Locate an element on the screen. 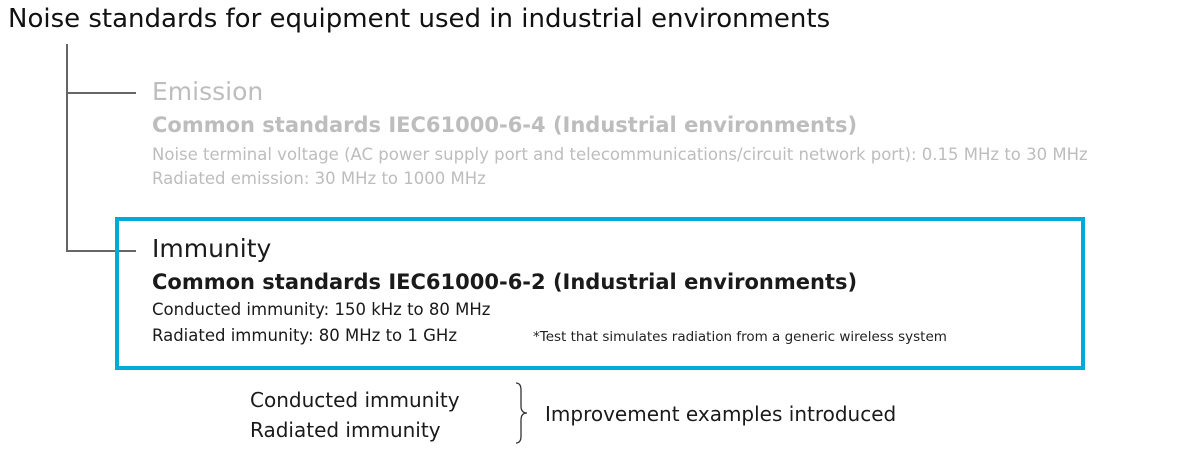 The height and width of the screenshot is (450, 1200). emission-line: Radiated emission: 30 MHz to 1000 MHz is located at coordinates (319, 178).